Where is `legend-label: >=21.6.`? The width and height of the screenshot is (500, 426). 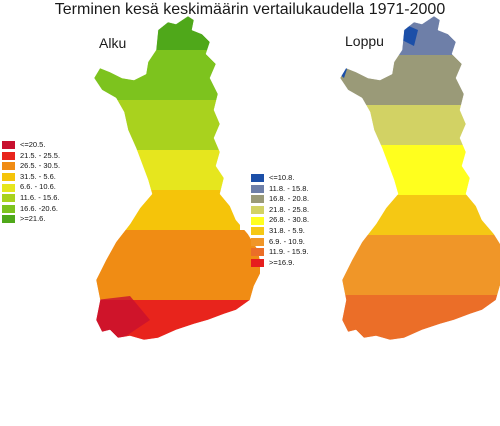 legend-label: >=21.6. is located at coordinates (33, 219).